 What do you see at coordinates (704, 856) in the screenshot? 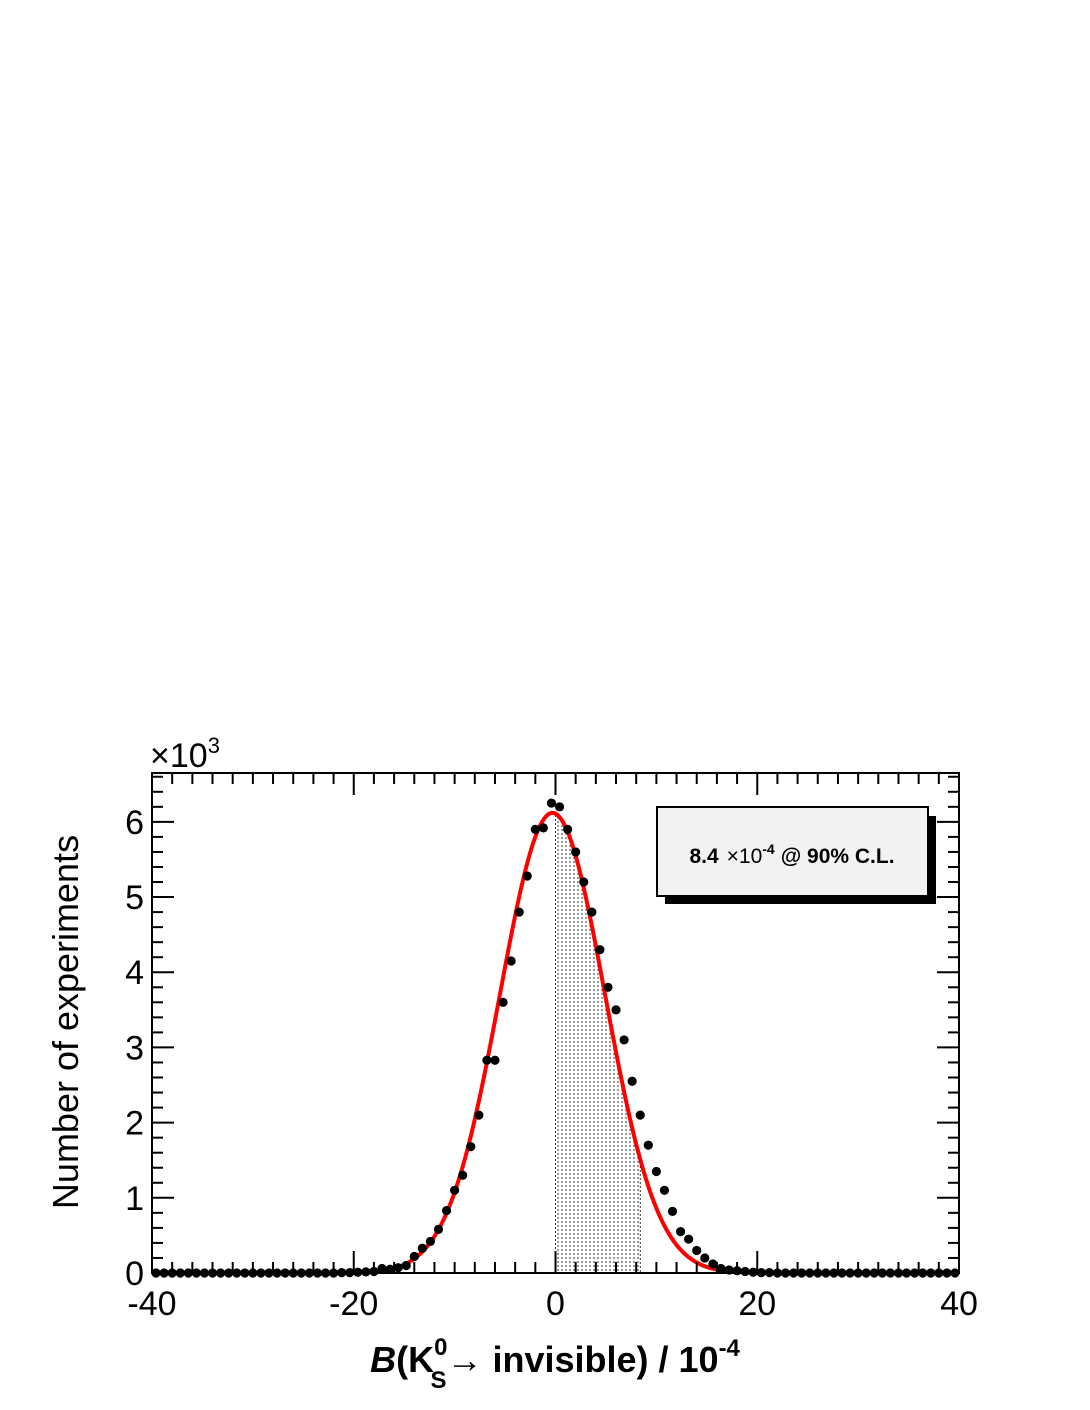
I see `annotation-value: 8.4` at bounding box center [704, 856].